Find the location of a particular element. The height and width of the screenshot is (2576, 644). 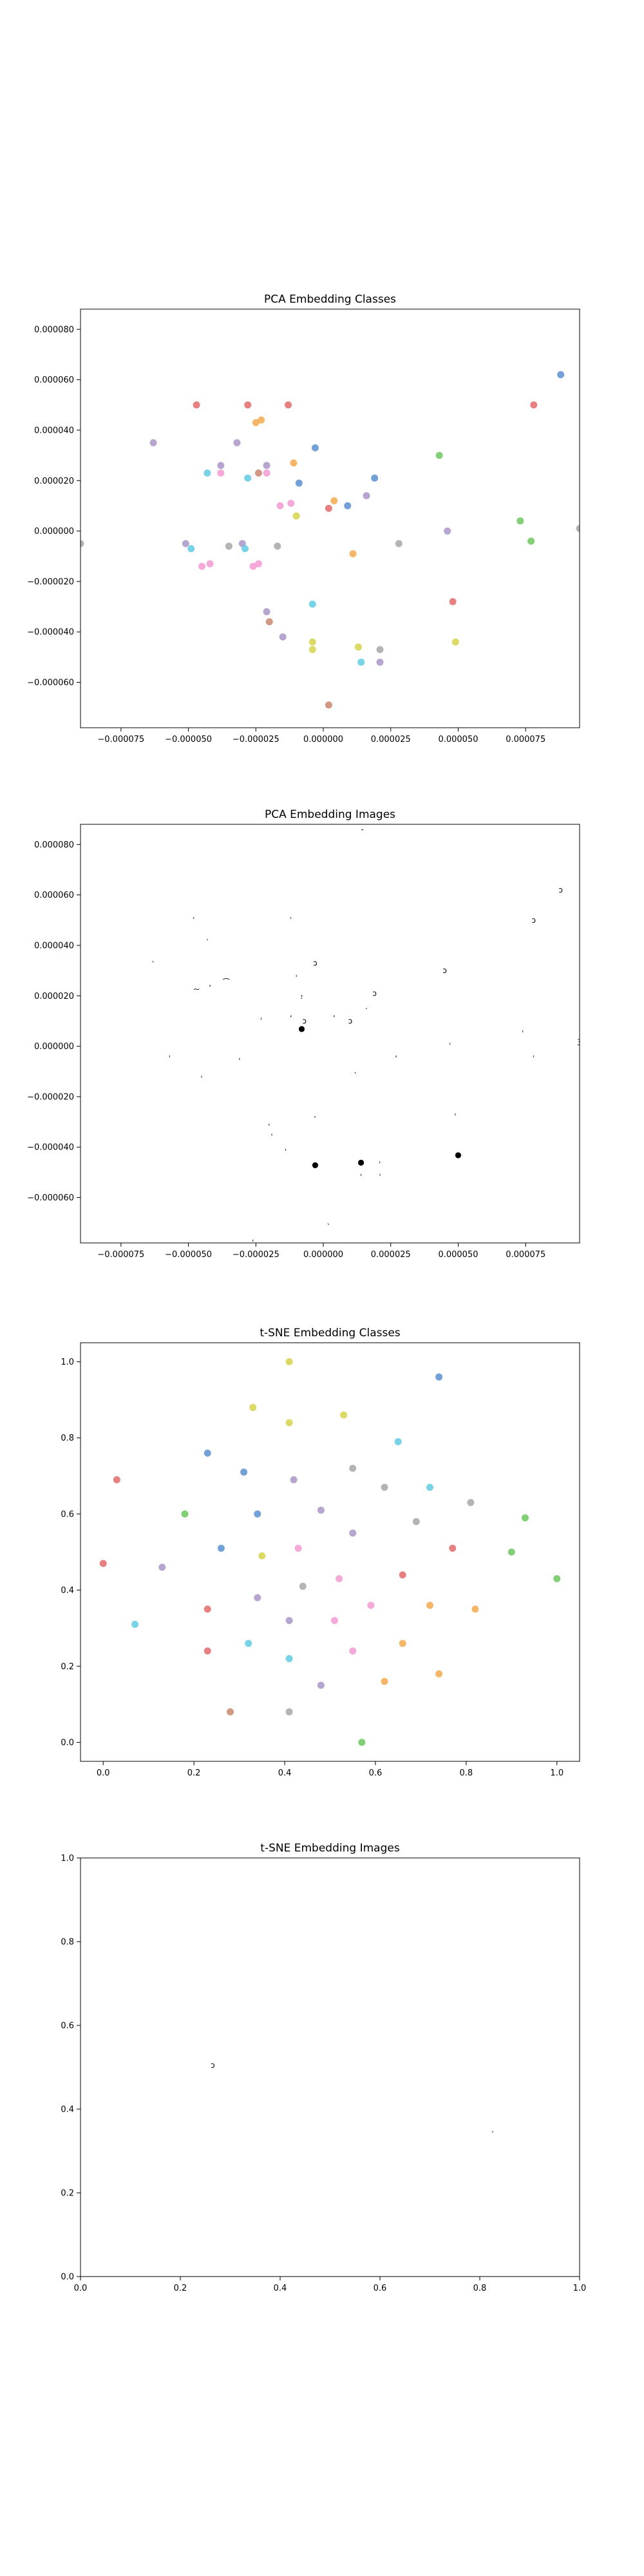

y-tick-label: 0.000060 is located at coordinates (54, 380).